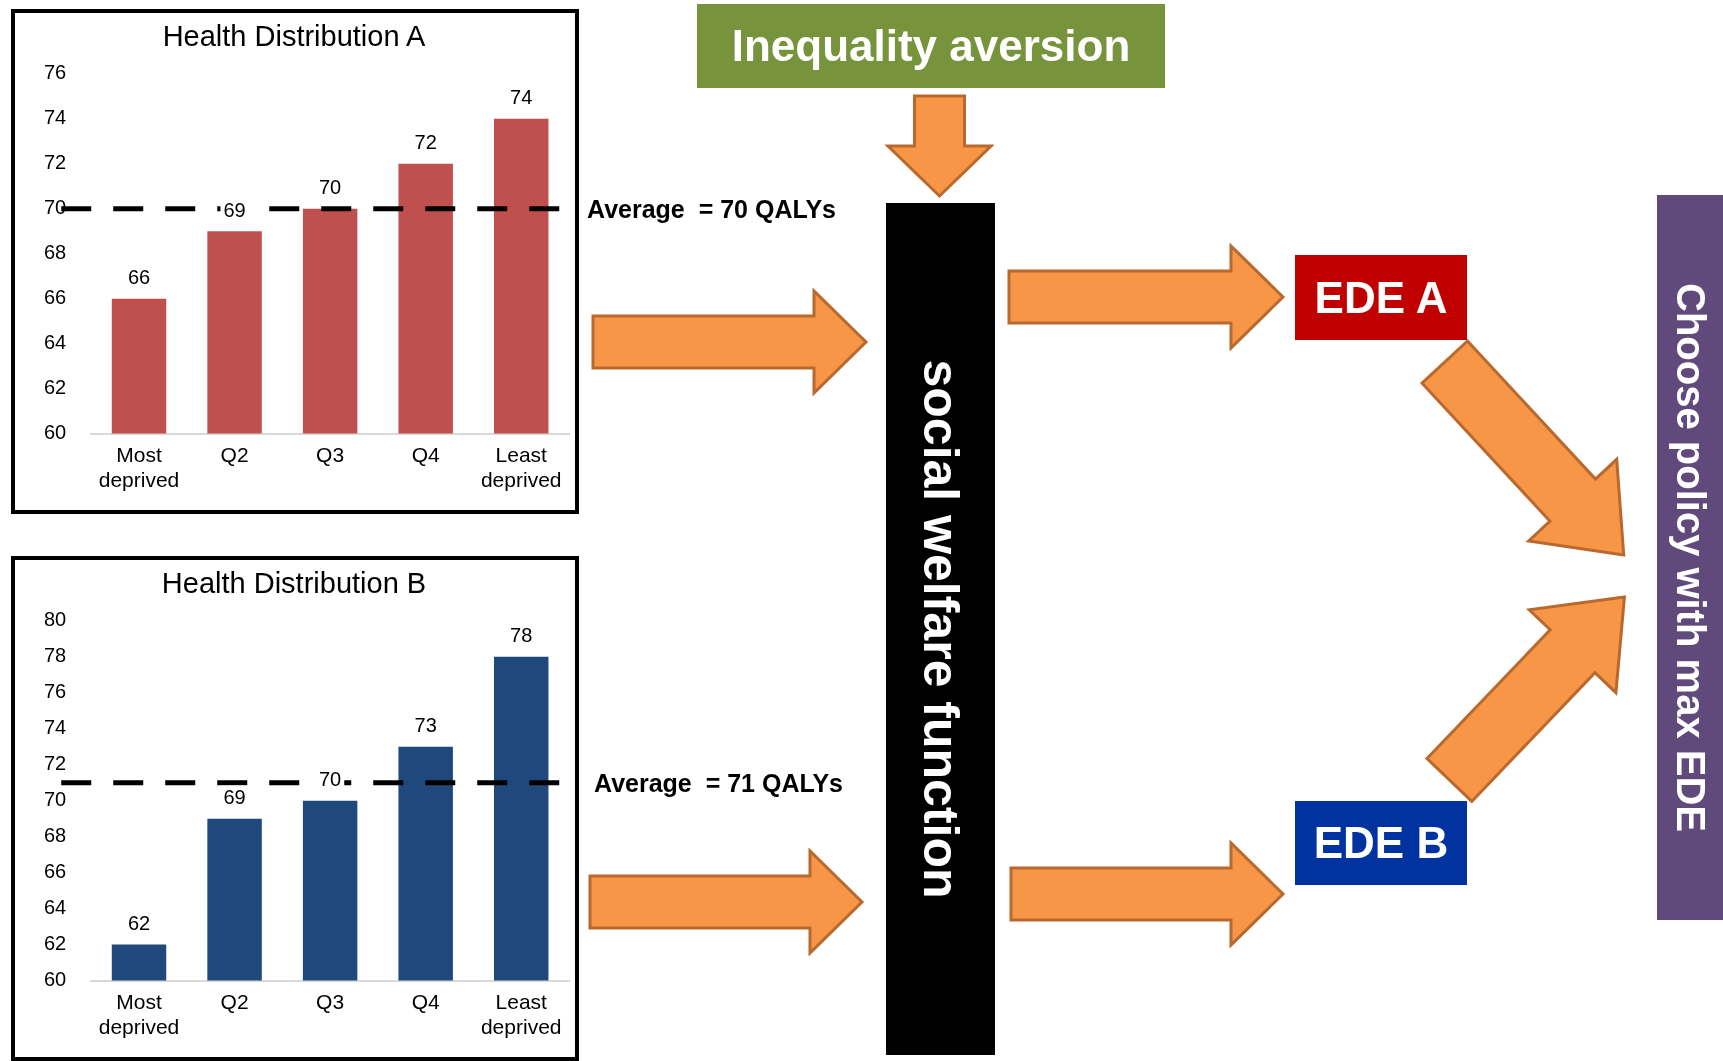  What do you see at coordinates (139, 923) in the screenshot?
I see `data-label: 62` at bounding box center [139, 923].